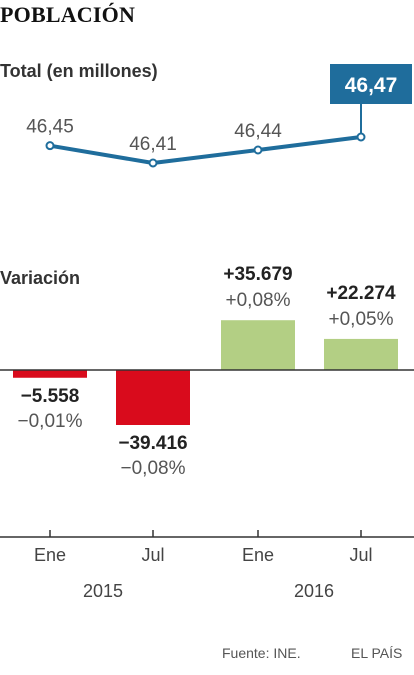 Image resolution: width=414 pixels, height=675 pixels. I want to click on line-value-label: 46,41, so click(153, 144).